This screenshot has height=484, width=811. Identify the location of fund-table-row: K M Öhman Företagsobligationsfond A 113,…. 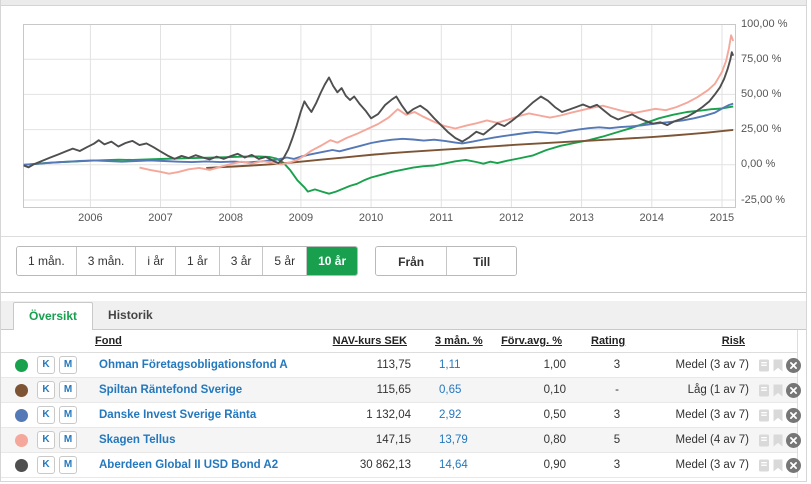
(401, 365).